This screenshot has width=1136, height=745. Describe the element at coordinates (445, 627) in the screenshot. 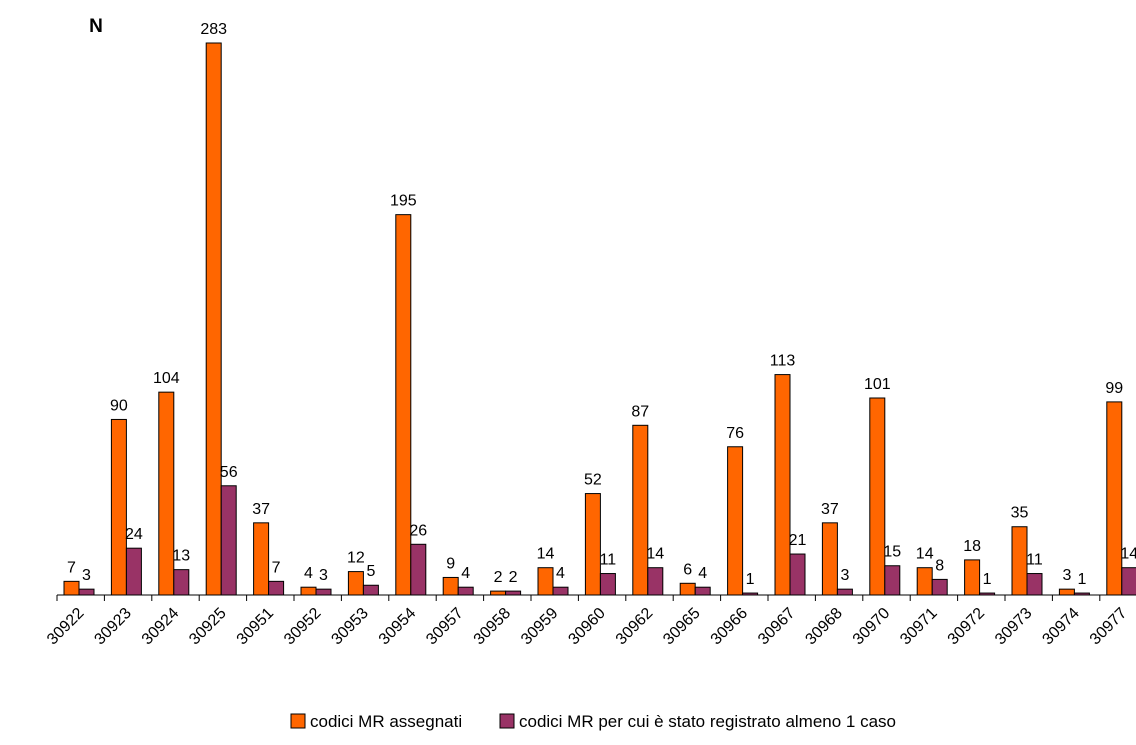

I see `x-tick-label-30957: 30957` at that location.